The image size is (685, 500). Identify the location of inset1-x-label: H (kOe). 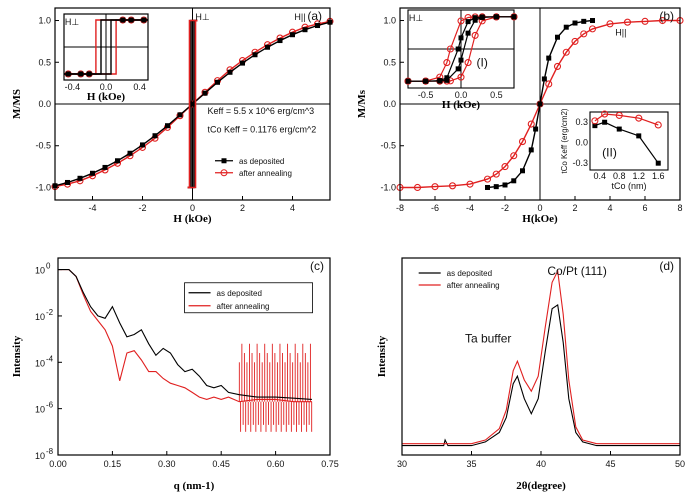
(461, 105).